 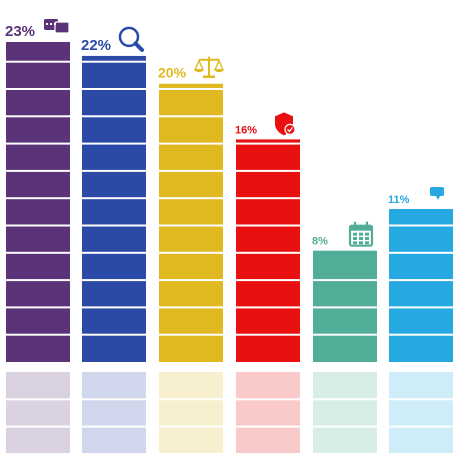 What do you see at coordinates (131, 39) in the screenshot?
I see `magnifier-icon` at bounding box center [131, 39].